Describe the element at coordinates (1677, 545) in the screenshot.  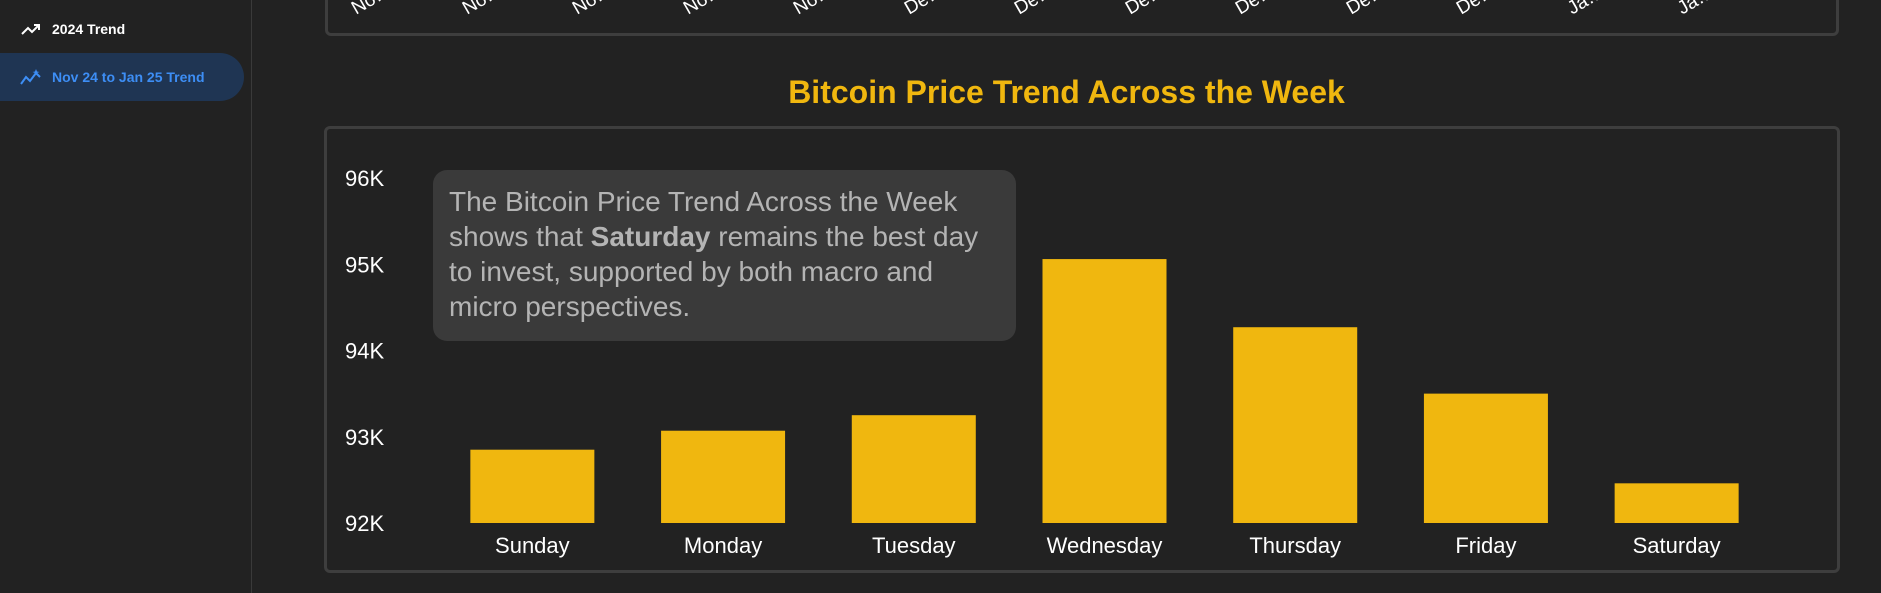
I see `x-axis-tick-label: Saturday` at that location.